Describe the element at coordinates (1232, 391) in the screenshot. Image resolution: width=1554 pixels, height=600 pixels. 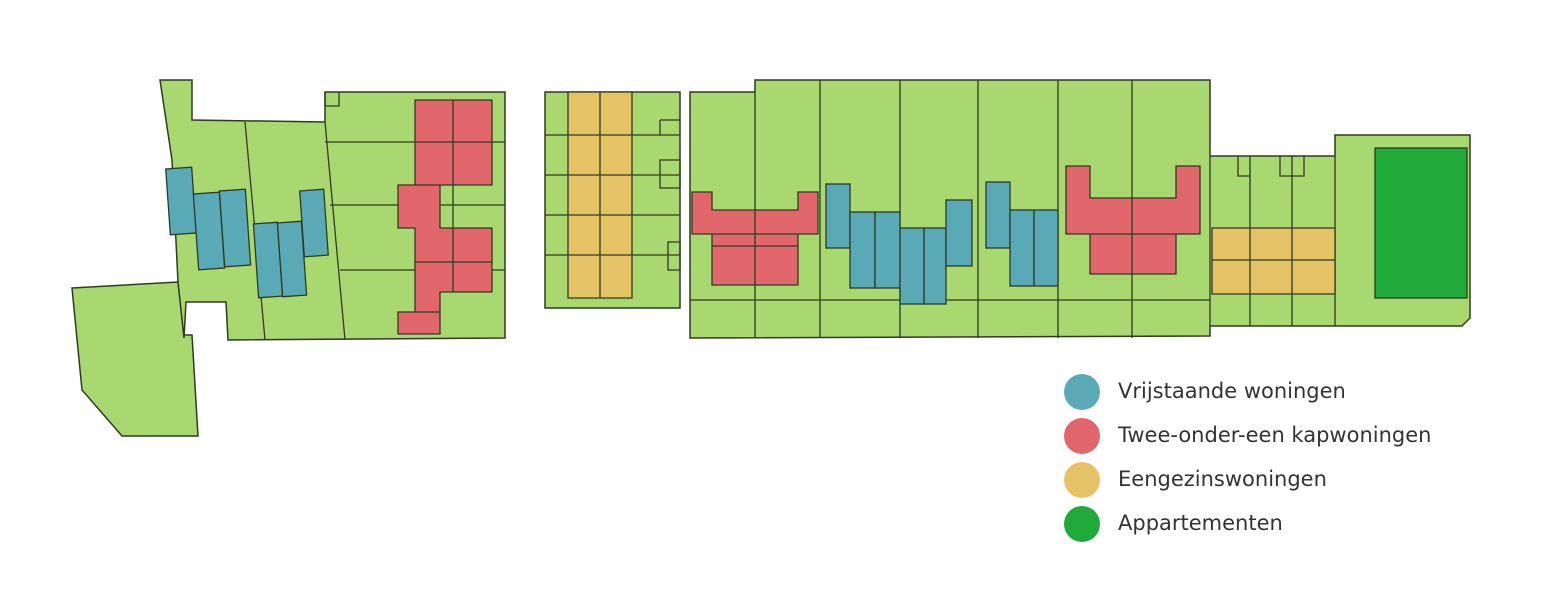
I see `legend-label: Vrijstaande woningen` at that location.